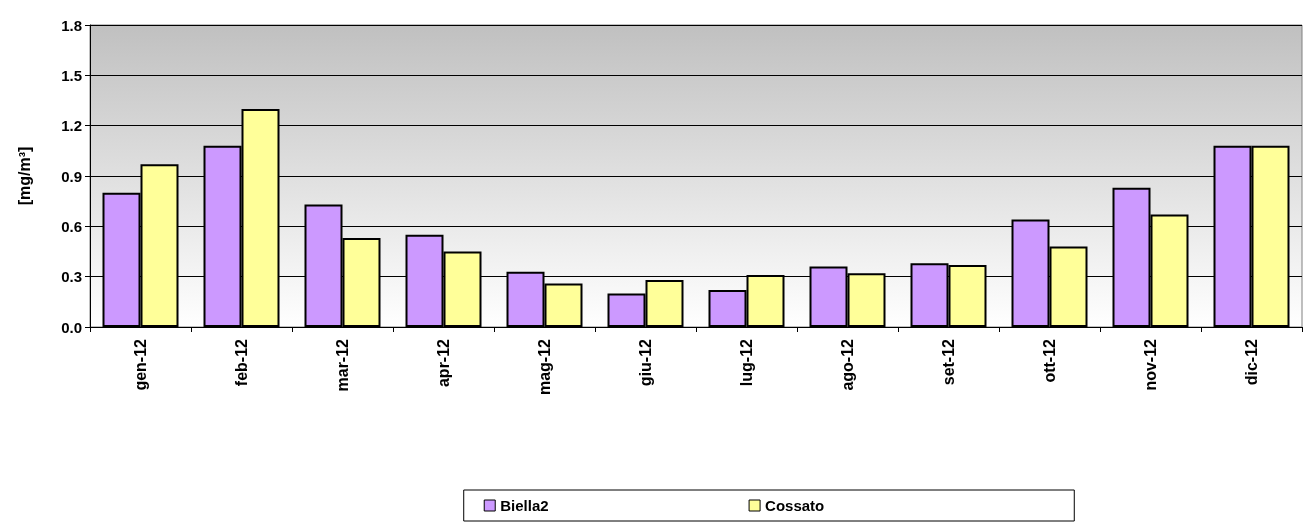  Describe the element at coordinates (241, 362) in the screenshot. I see `x-tick-label: feb-12` at that location.